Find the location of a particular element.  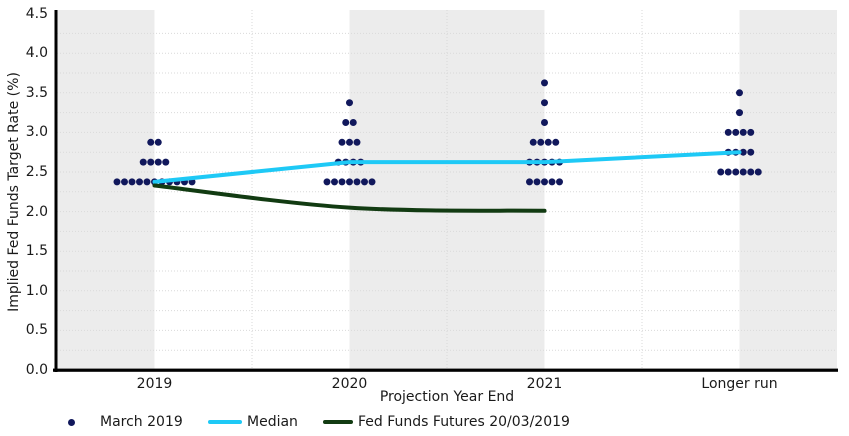

x-tick-label: 2020 is located at coordinates (349, 384).